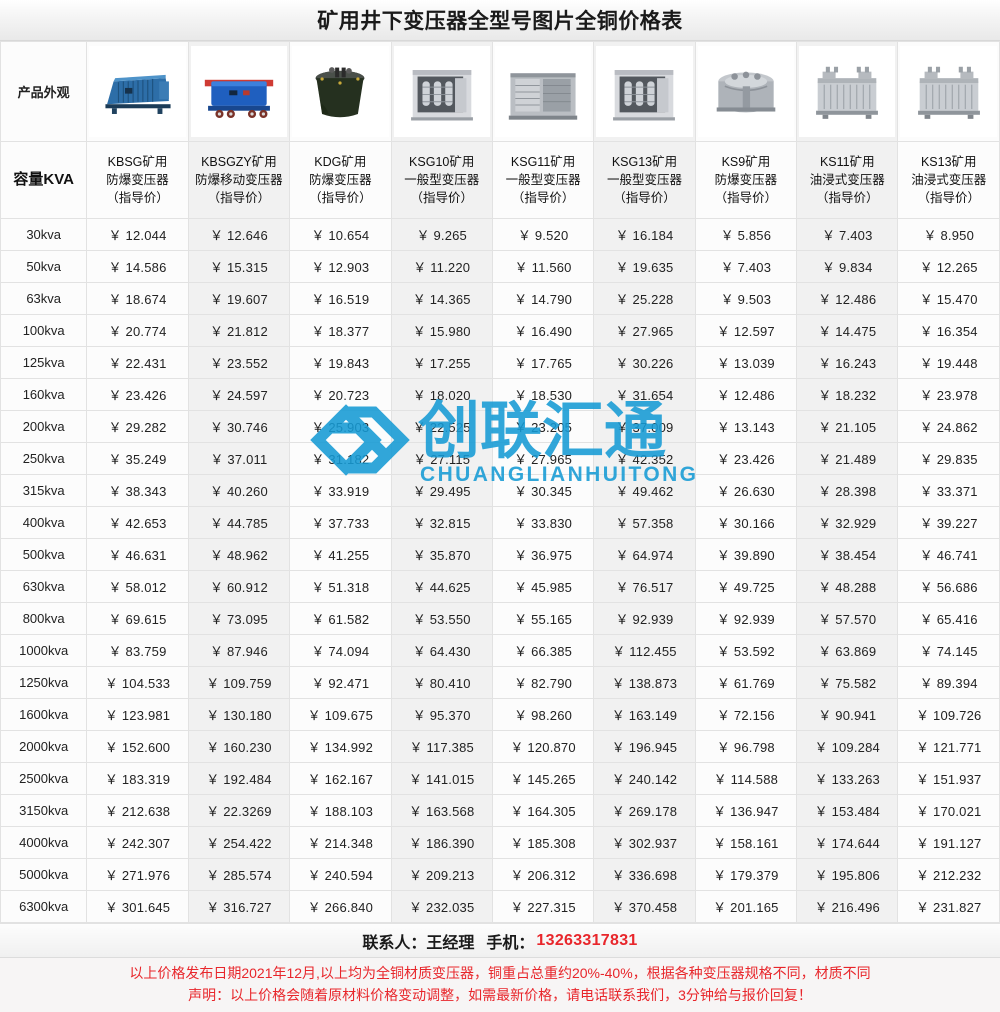 The width and height of the screenshot is (1000, 1012). What do you see at coordinates (137, 522) in the screenshot?
I see `price-cell: ￥ 42.653` at bounding box center [137, 522].